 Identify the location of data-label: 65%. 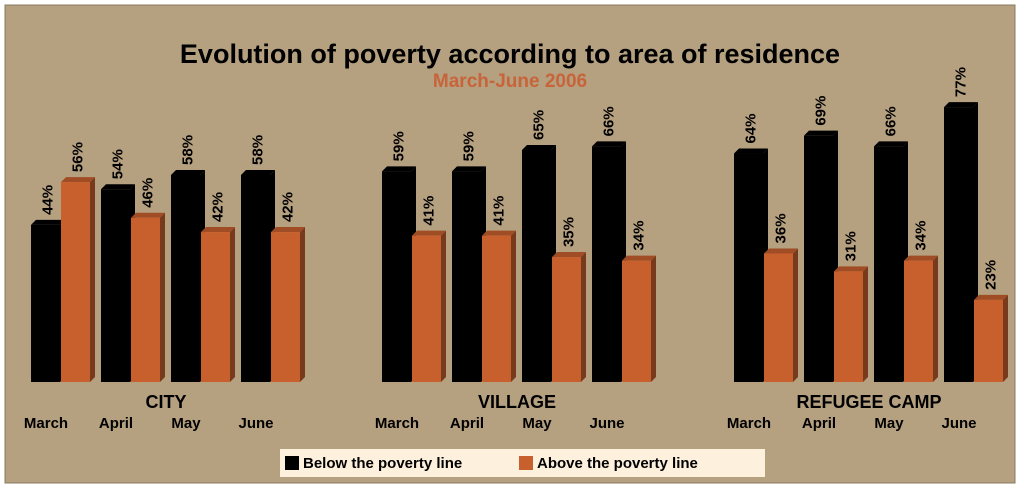
(538, 125).